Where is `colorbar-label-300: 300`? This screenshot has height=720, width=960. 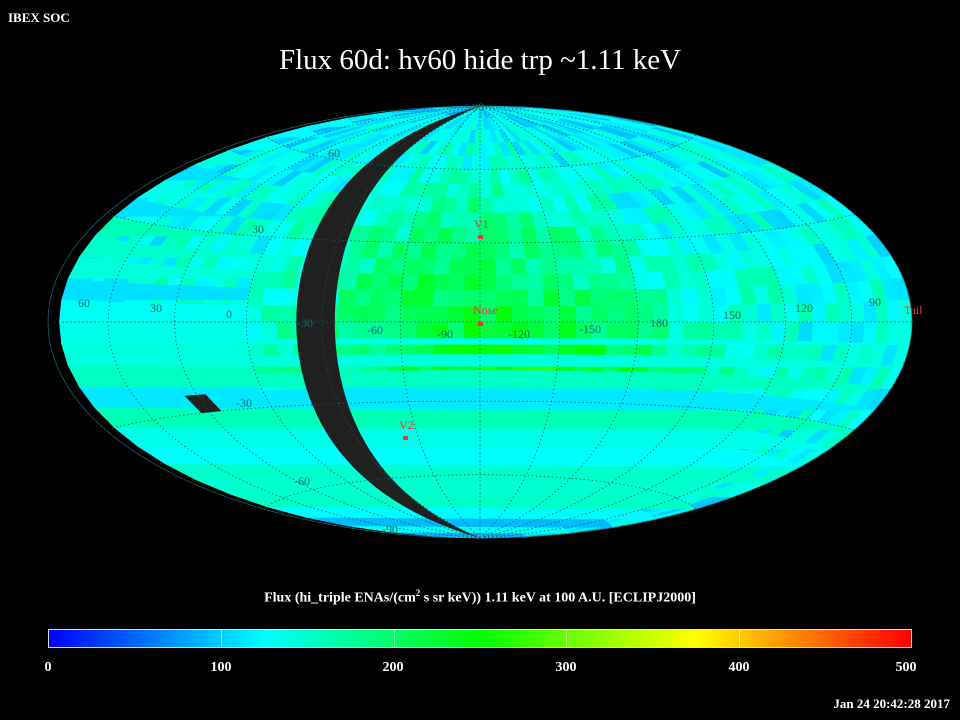 colorbar-label-300: 300 is located at coordinates (566, 667).